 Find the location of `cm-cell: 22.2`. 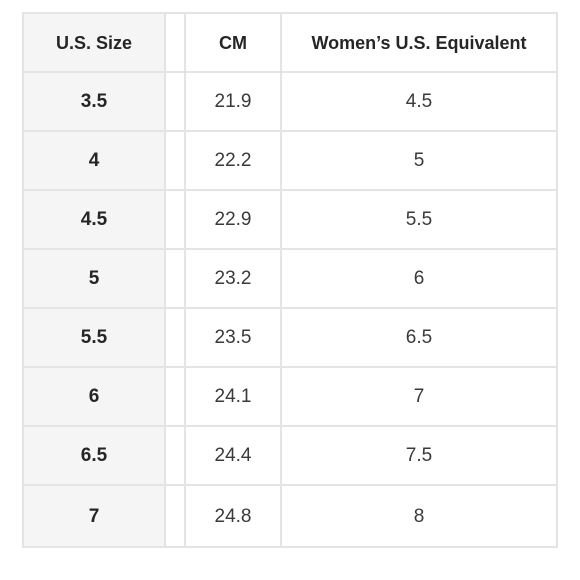

cm-cell: 22.2 is located at coordinates (233, 160).